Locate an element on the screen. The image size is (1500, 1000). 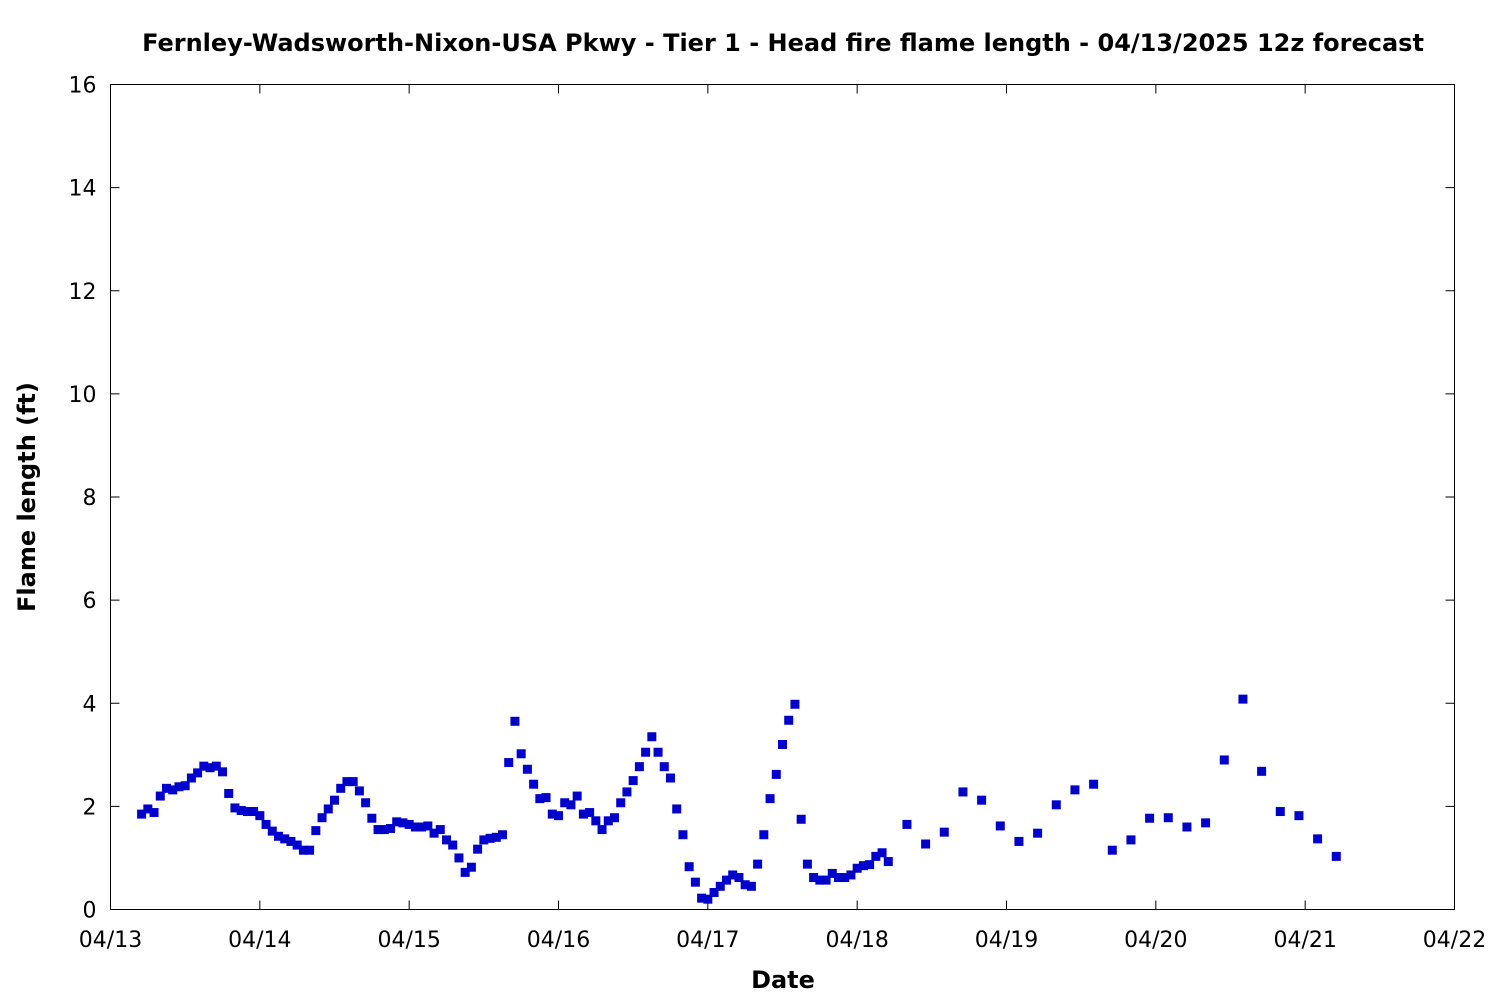
y-tick-label: 16 is located at coordinates (83, 86).